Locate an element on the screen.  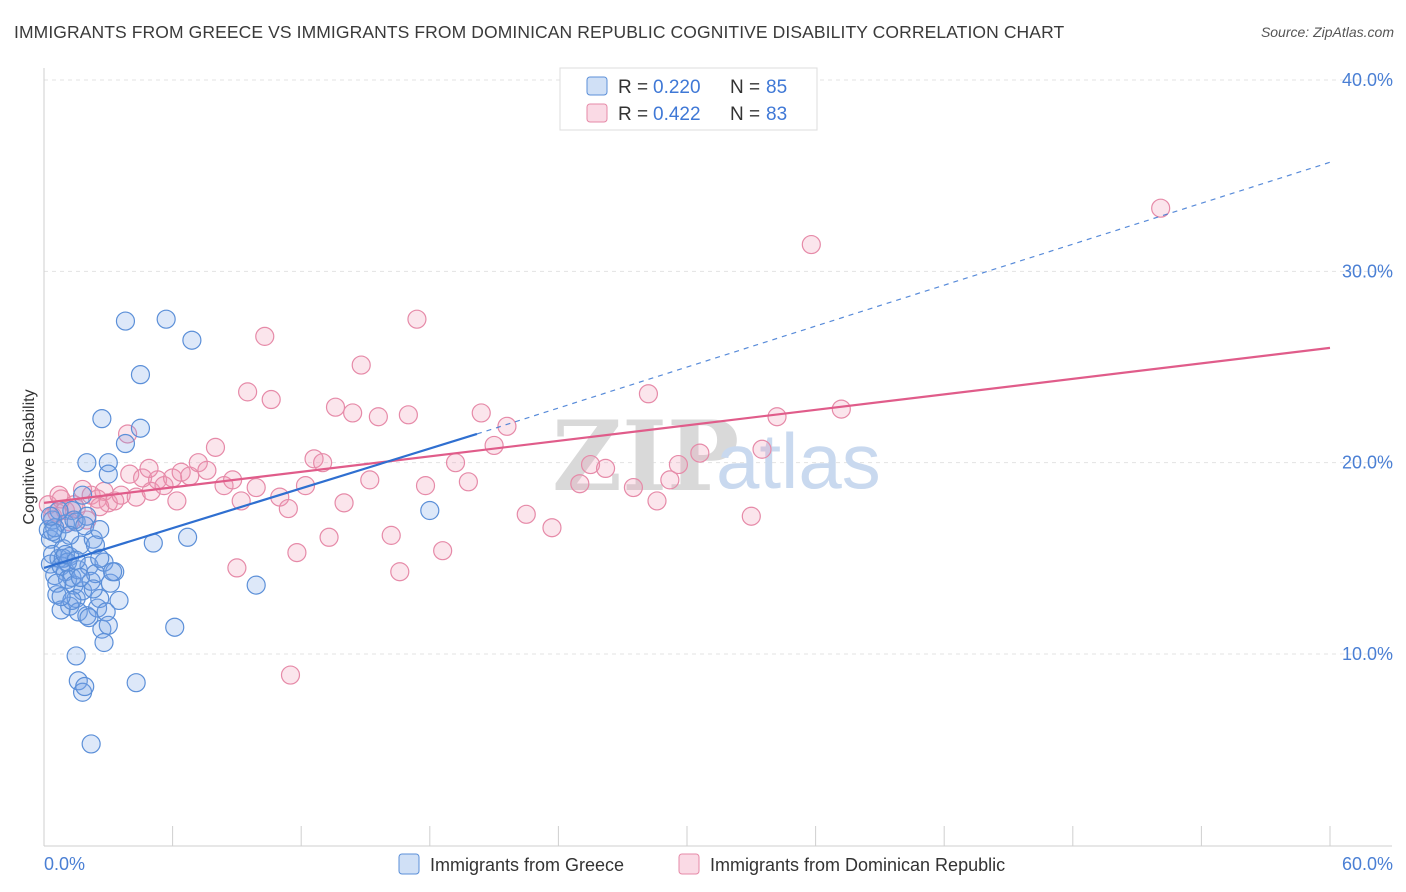
top-legend: R = 0.220 N = 85 R = 0.422 N = 83 is located at coordinates (688, 99).